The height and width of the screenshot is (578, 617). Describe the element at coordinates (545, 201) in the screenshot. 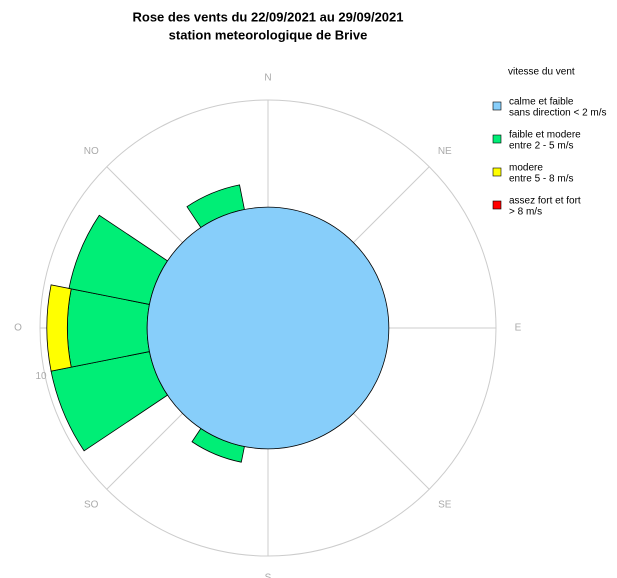

I see `legend-label: assez fort et fort` at that location.